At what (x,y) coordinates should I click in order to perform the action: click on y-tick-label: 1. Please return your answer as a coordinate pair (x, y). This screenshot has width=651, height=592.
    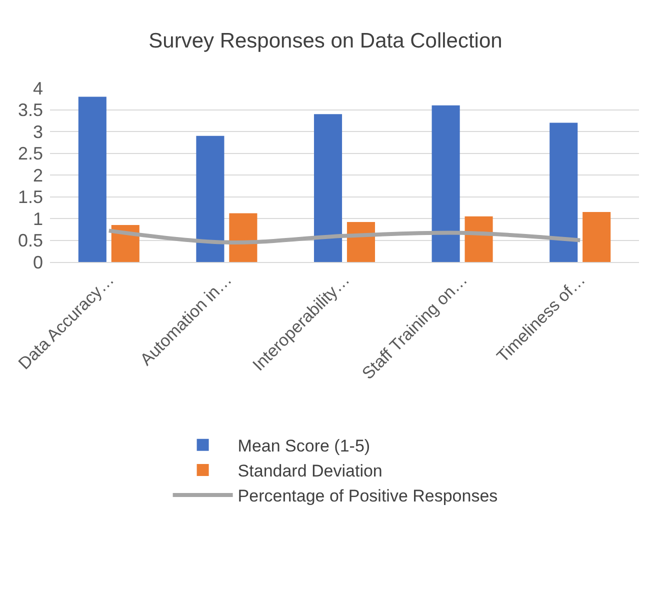
    Looking at the image, I should click on (37, 218).